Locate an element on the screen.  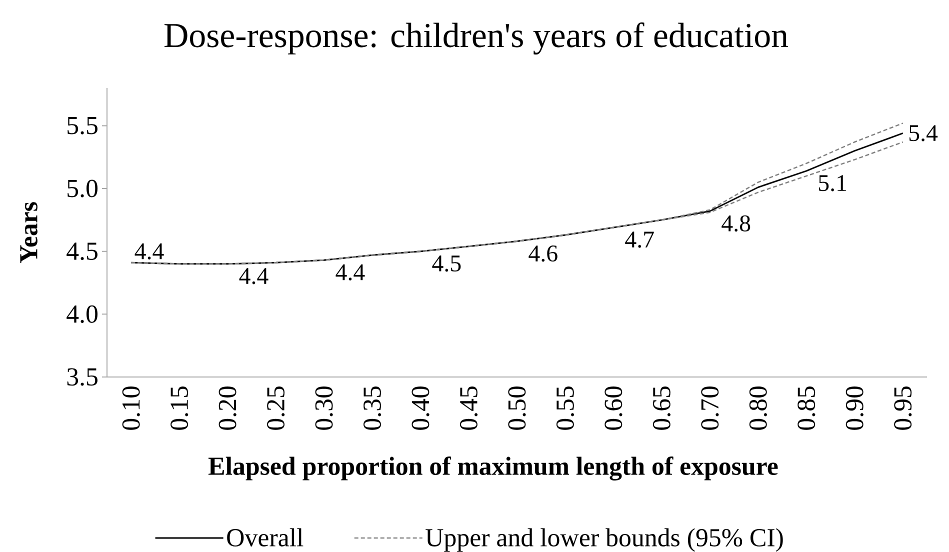
legend-label: Overall is located at coordinates (265, 537).